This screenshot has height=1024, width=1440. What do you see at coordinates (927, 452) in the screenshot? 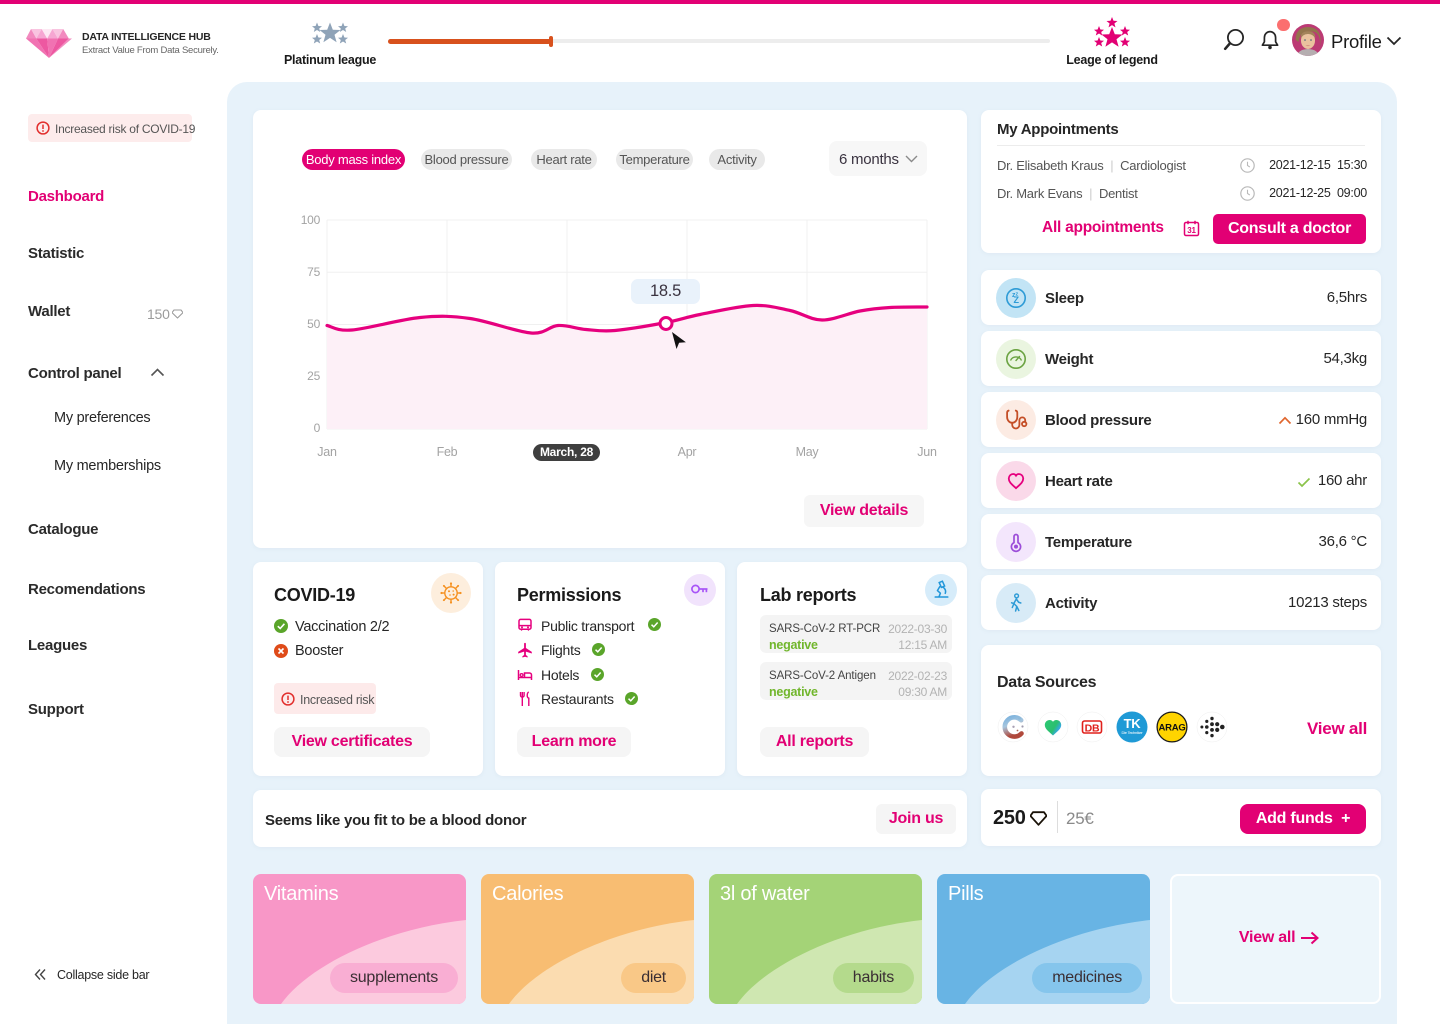
I see `svg-text: Jun` at bounding box center [927, 452].